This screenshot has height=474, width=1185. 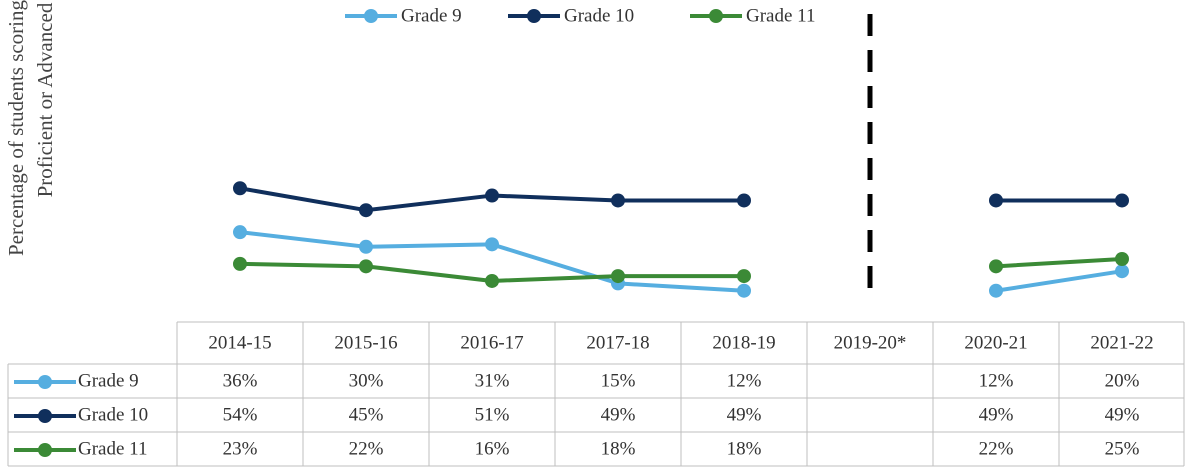 What do you see at coordinates (492, 414) in the screenshot?
I see `table-cell: 51%` at bounding box center [492, 414].